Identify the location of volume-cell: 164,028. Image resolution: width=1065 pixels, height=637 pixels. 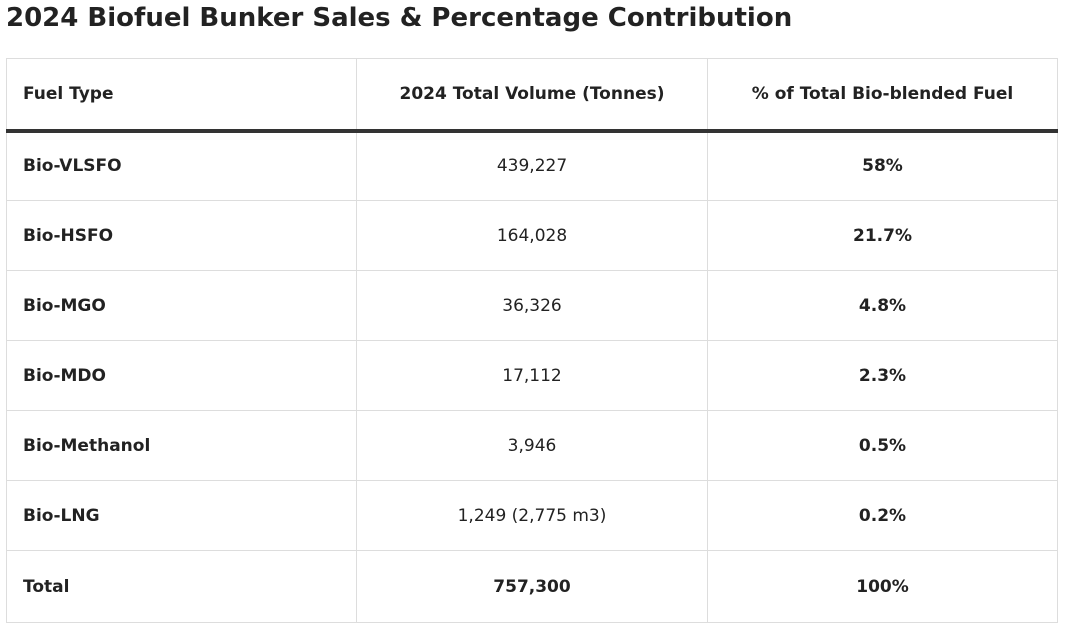
(532, 235).